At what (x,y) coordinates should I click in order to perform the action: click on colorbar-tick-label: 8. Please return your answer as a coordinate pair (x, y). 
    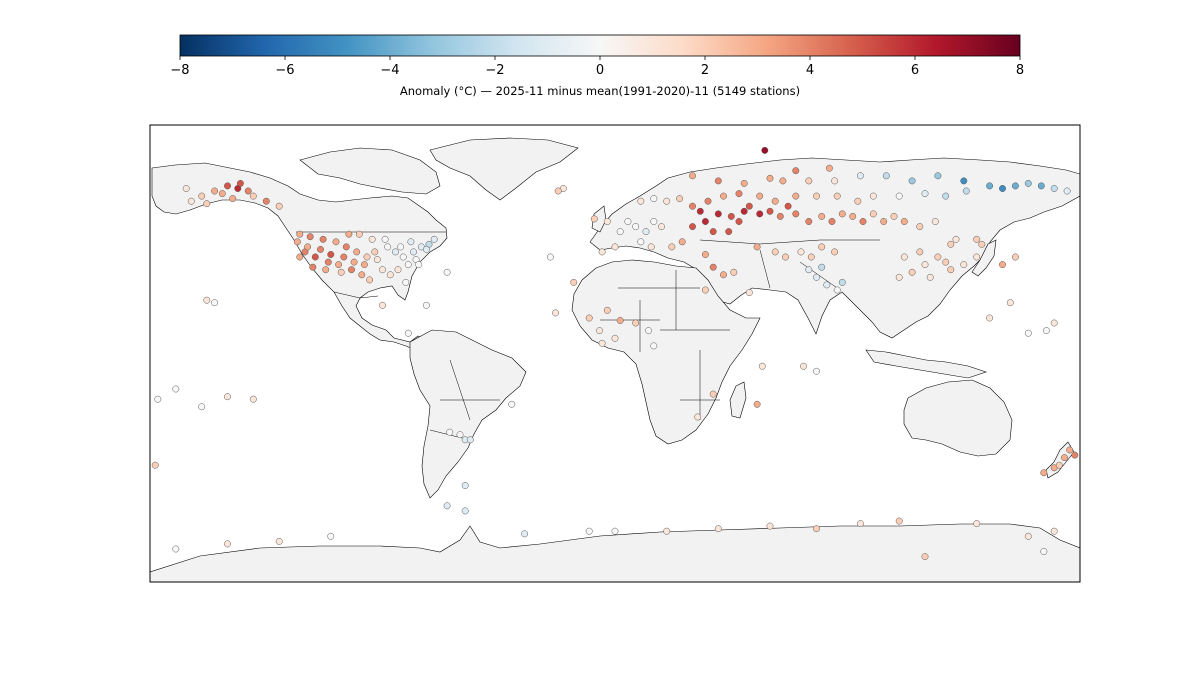
    Looking at the image, I should click on (1020, 70).